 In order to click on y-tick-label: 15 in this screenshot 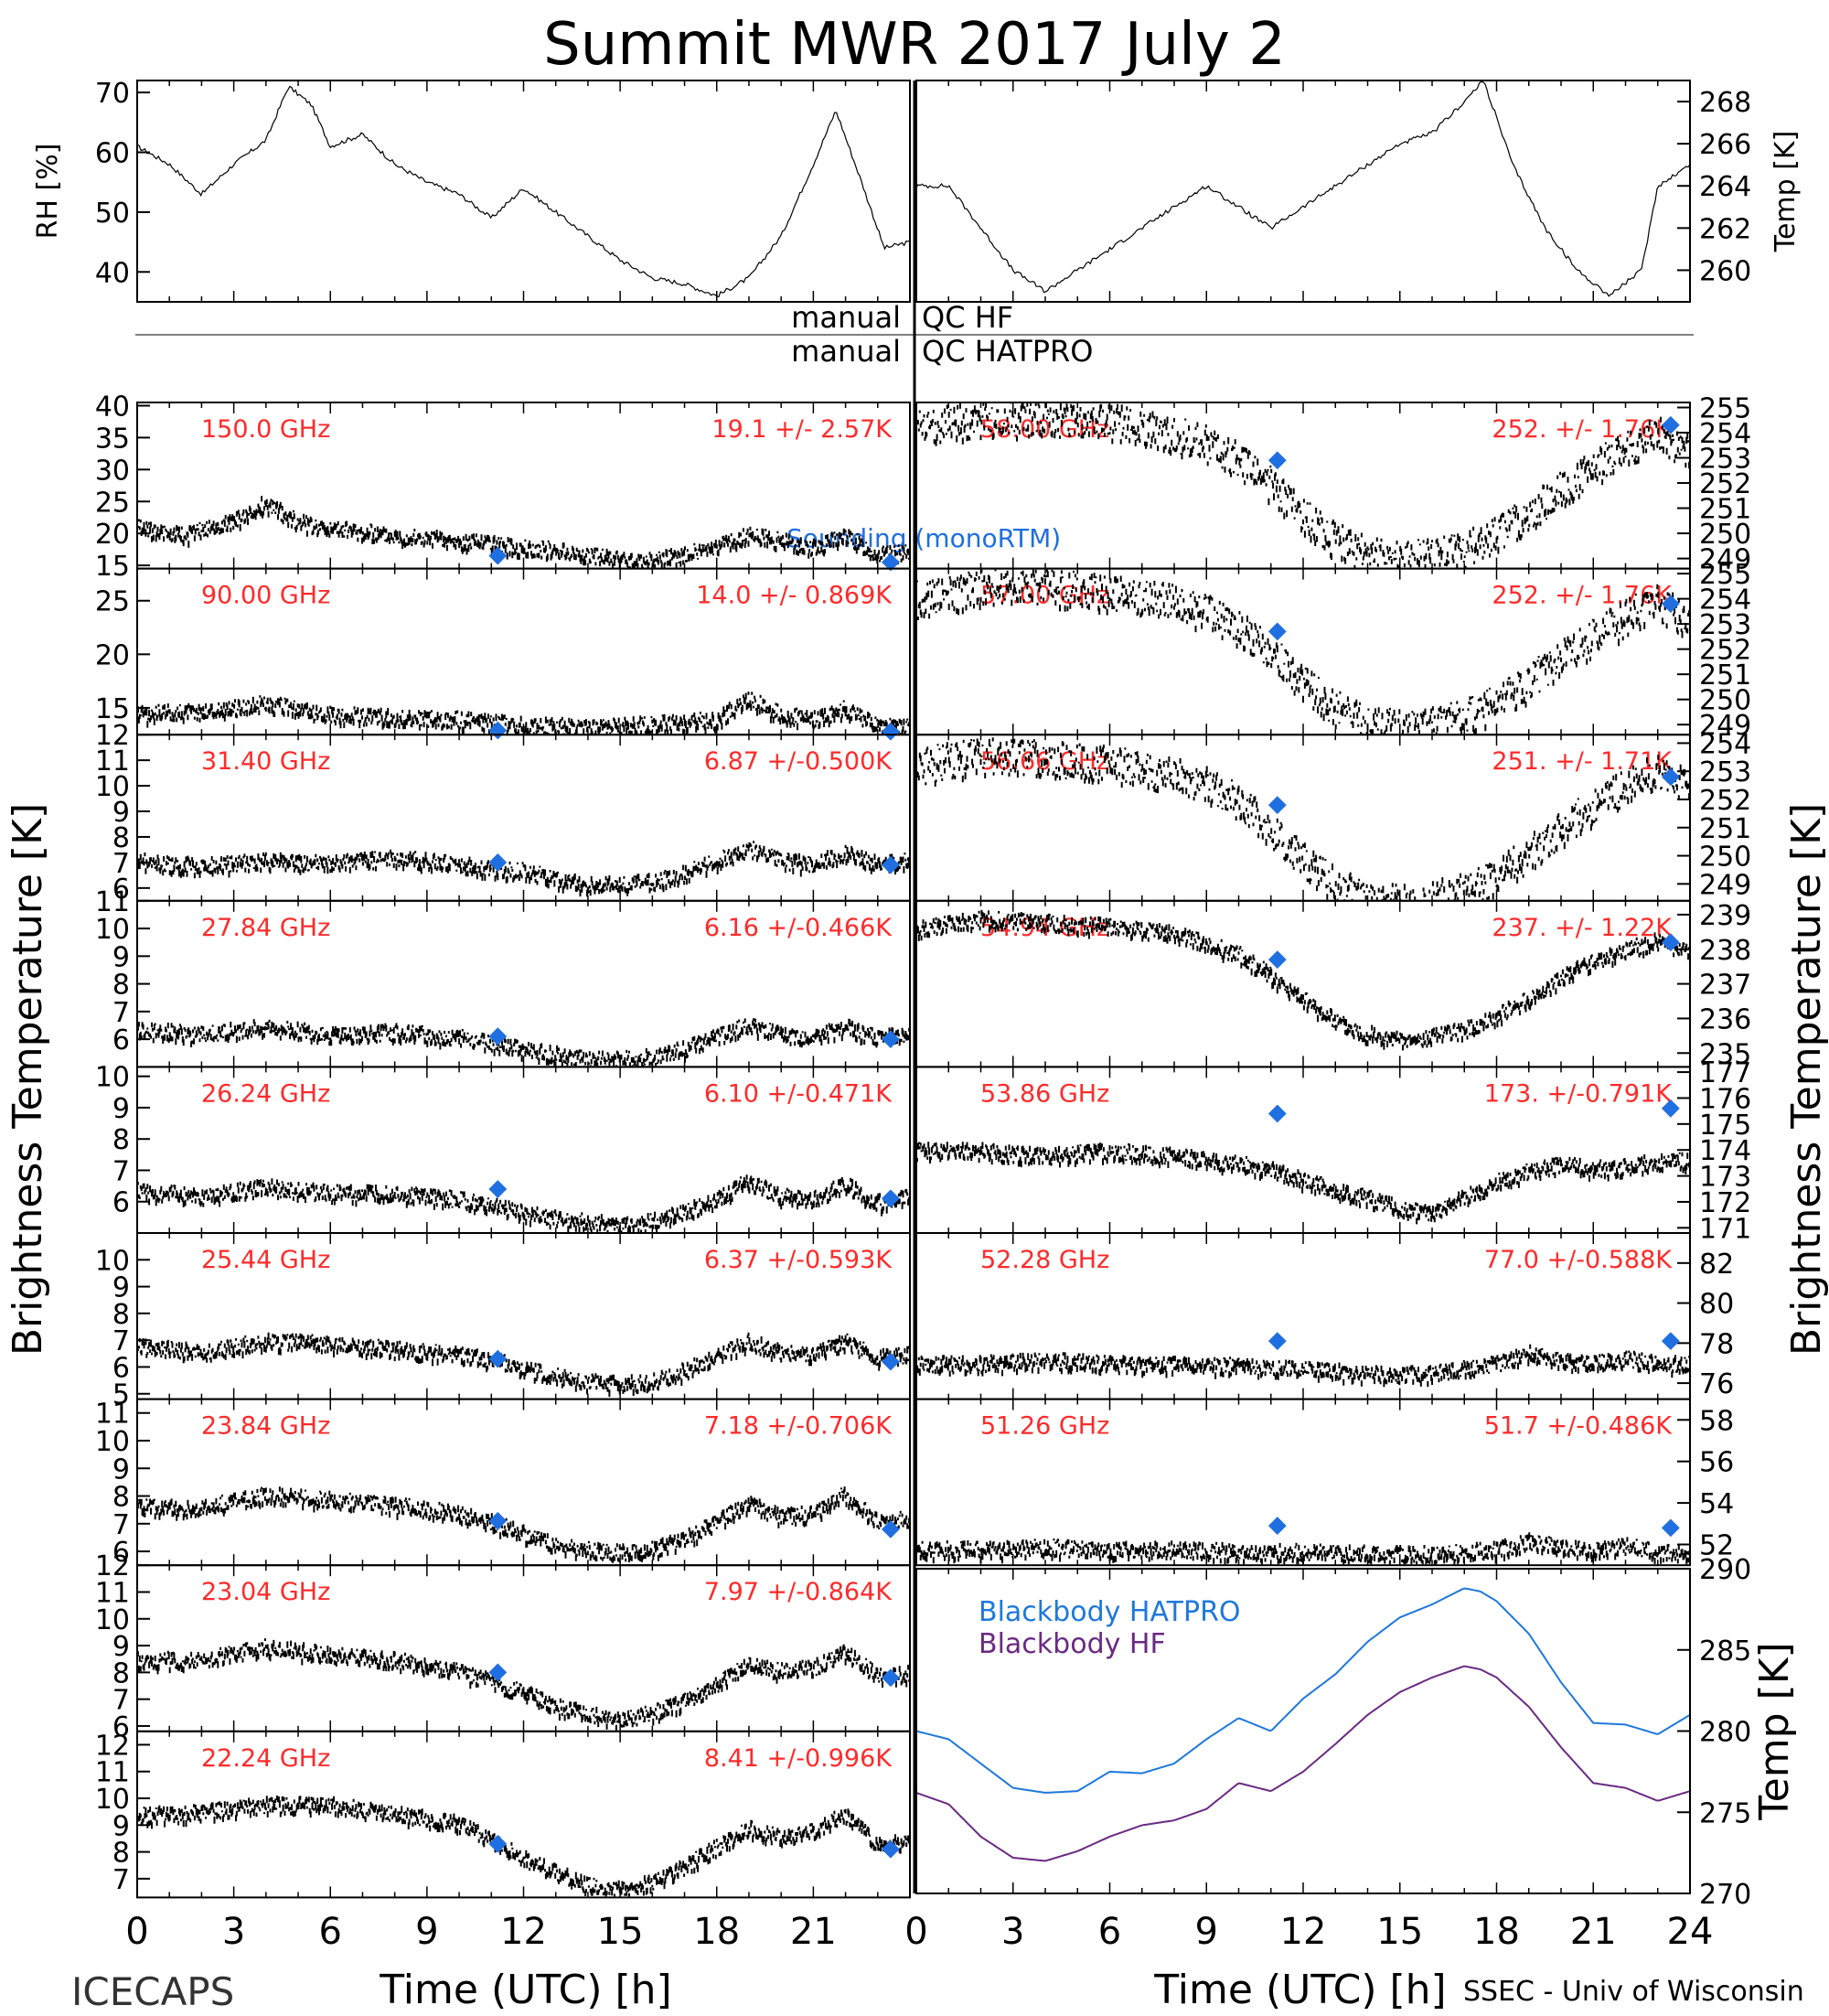, I will do `click(112, 709)`.